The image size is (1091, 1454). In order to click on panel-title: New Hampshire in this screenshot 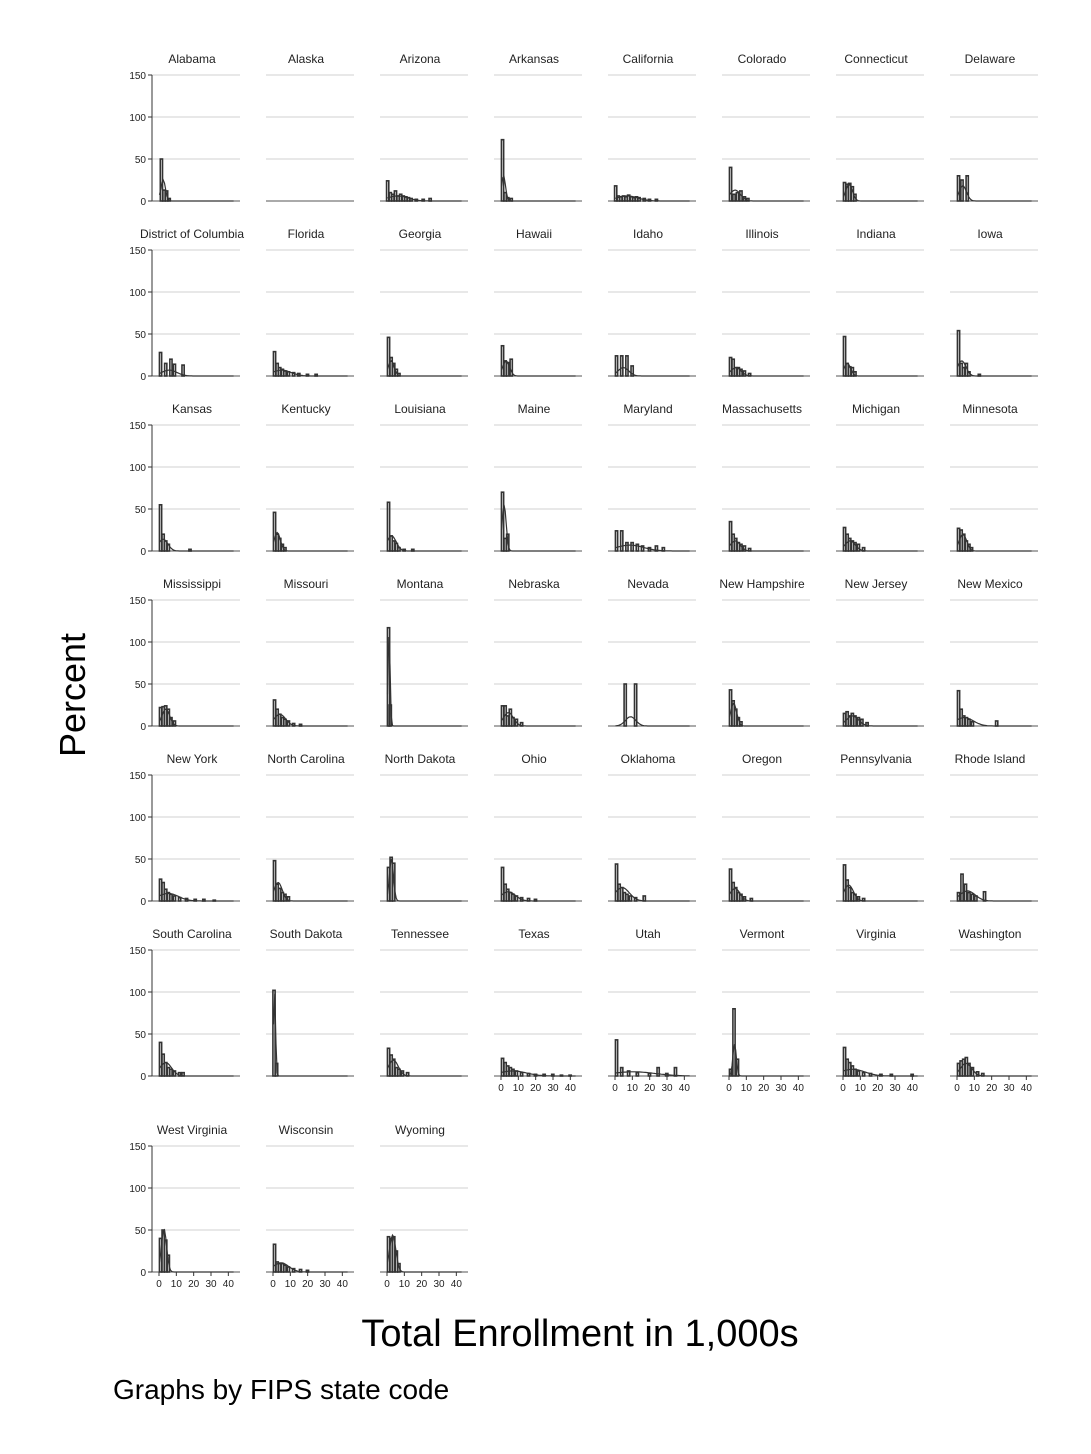, I will do `click(762, 584)`.